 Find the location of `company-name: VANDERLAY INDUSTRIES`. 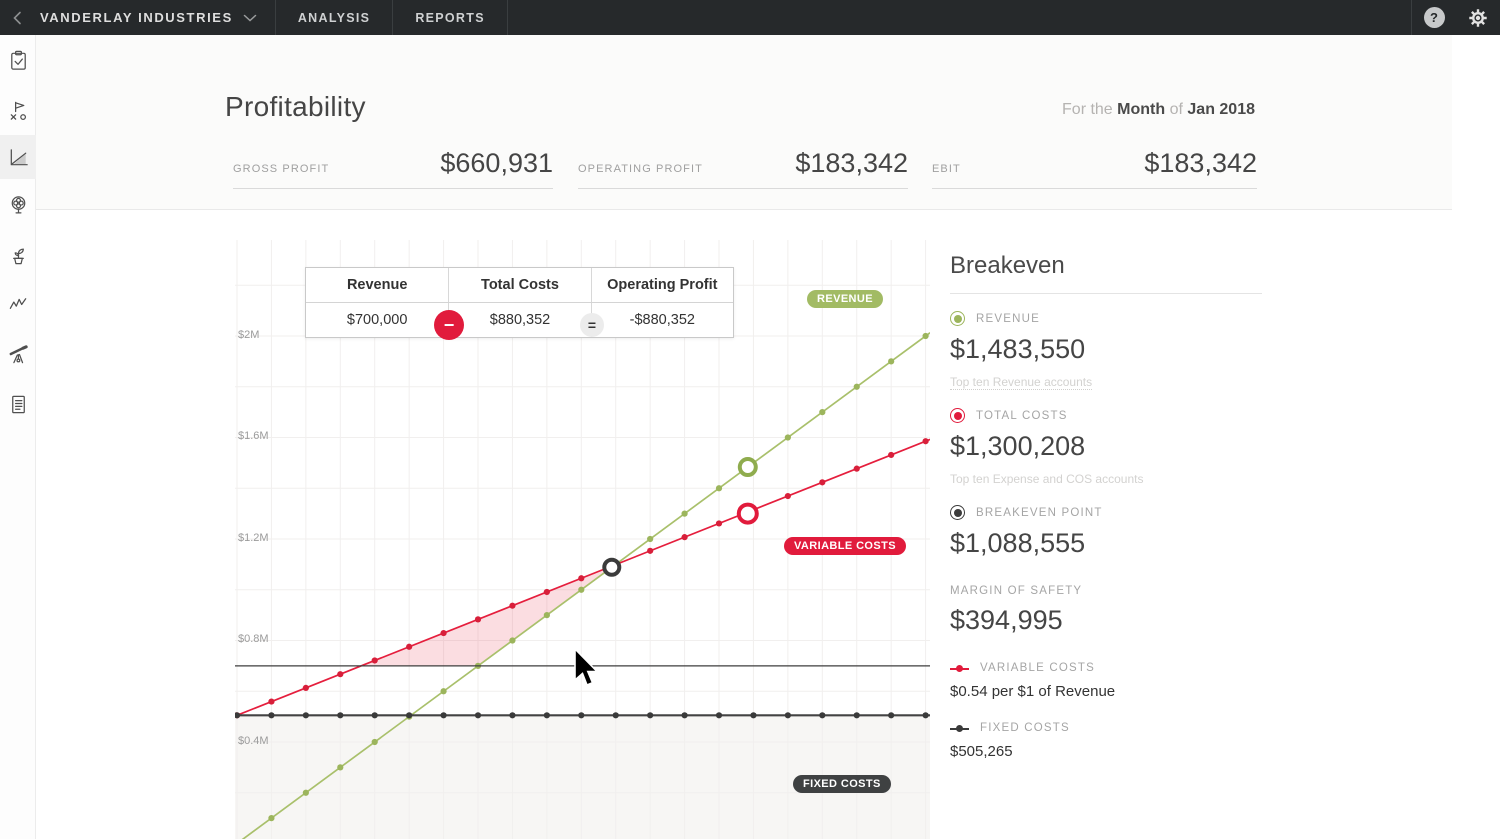

company-name: VANDERLAY INDUSTRIES is located at coordinates (136, 17).